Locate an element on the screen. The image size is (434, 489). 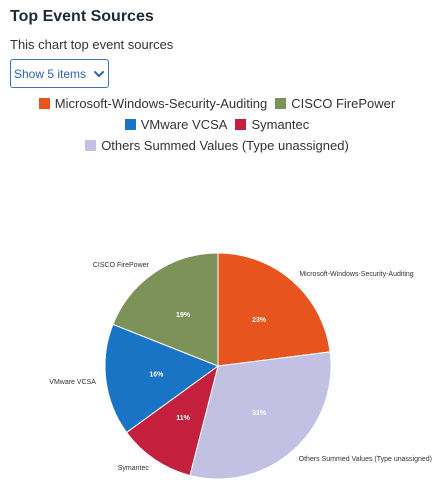
slice-percent-label: 16% is located at coordinates (156, 374).